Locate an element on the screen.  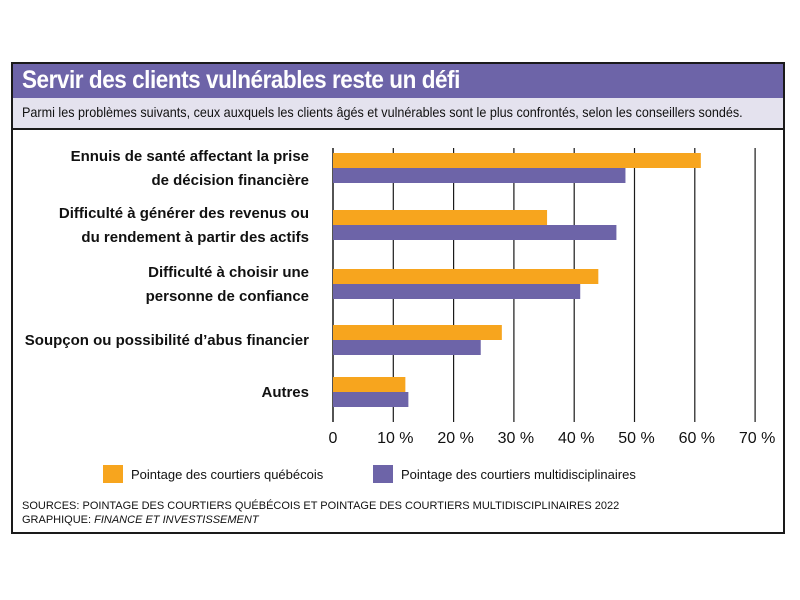
category-label-0-1: de décision financière is located at coordinates (230, 180).